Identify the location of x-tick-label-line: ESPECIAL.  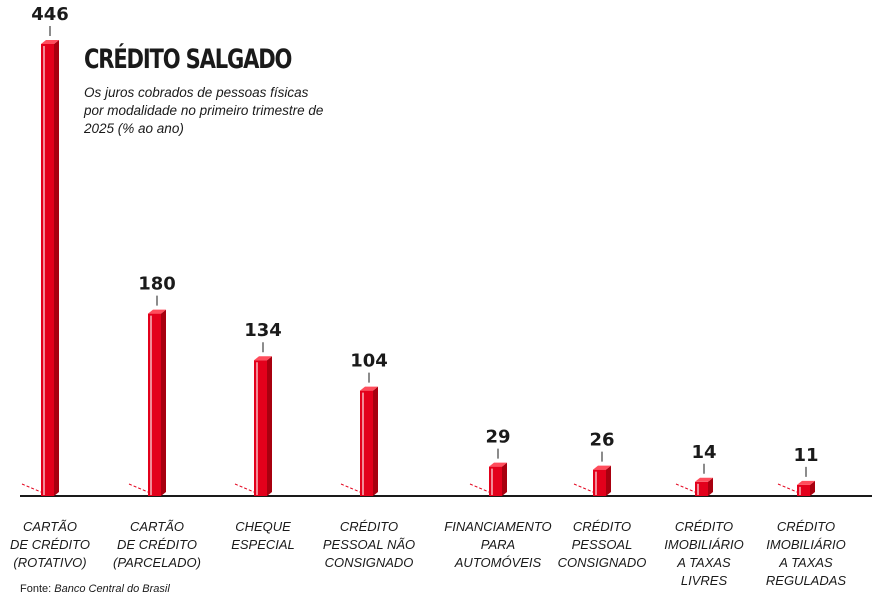
(263, 544).